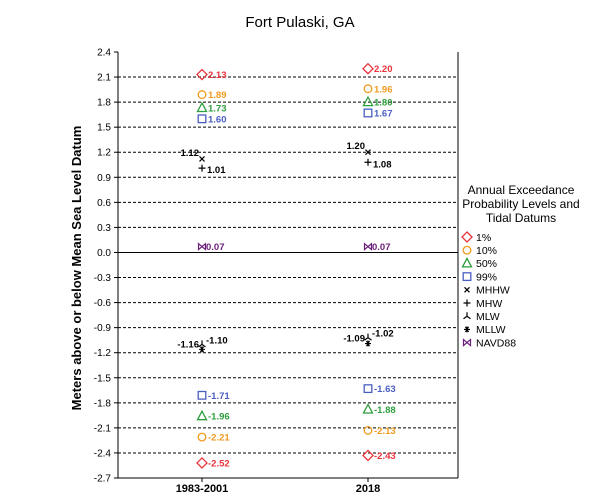 The width and height of the screenshot is (600, 500). Describe the element at coordinates (383, 334) in the screenshot. I see `data-label-MLW: -1.02` at that location.